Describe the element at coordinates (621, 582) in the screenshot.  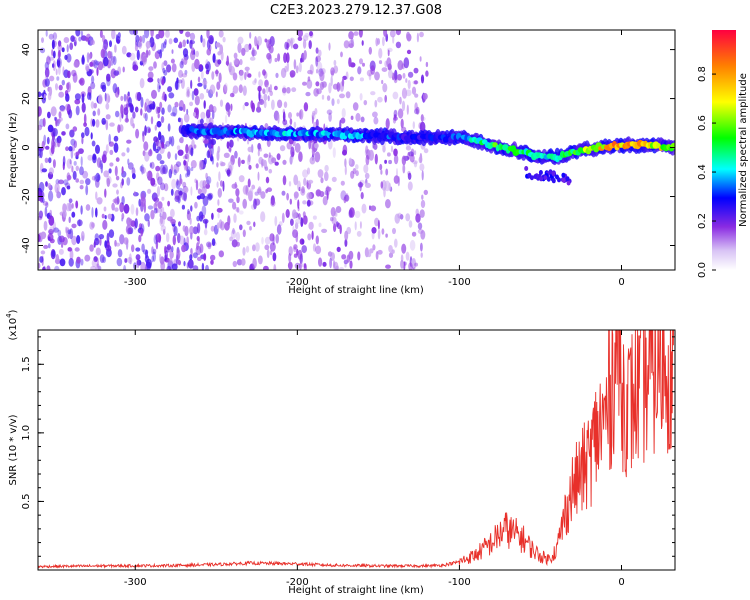
I see `x-tick-label: 0` at that location.